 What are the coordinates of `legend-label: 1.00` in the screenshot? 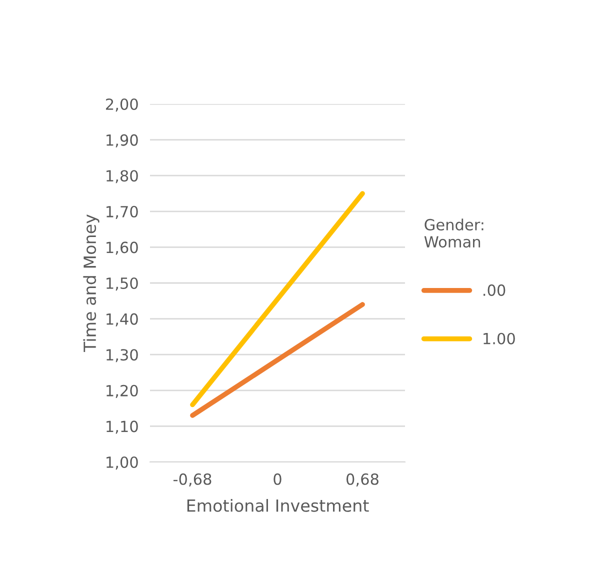 It's located at (499, 338).